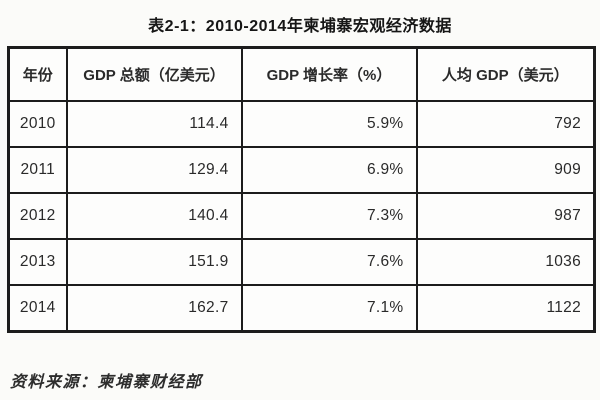 The height and width of the screenshot is (400, 600). What do you see at coordinates (329, 170) in the screenshot?
I see `cell-gdp-growth: 6.9%` at bounding box center [329, 170].